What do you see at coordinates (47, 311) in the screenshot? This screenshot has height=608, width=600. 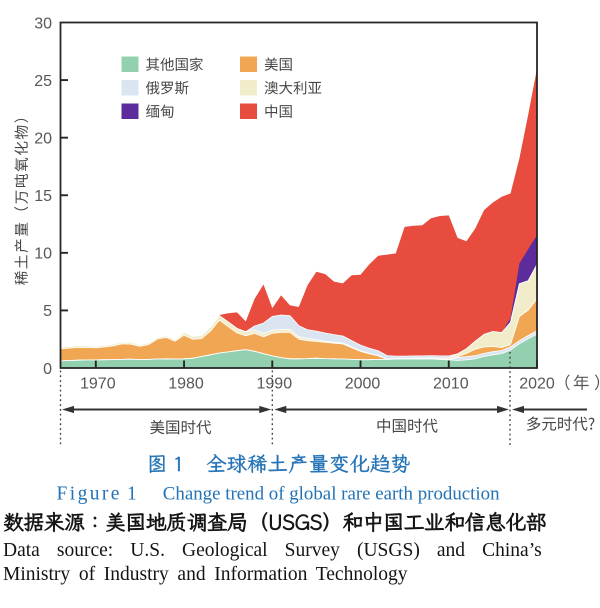 I see `svg-text: 5` at bounding box center [47, 311].